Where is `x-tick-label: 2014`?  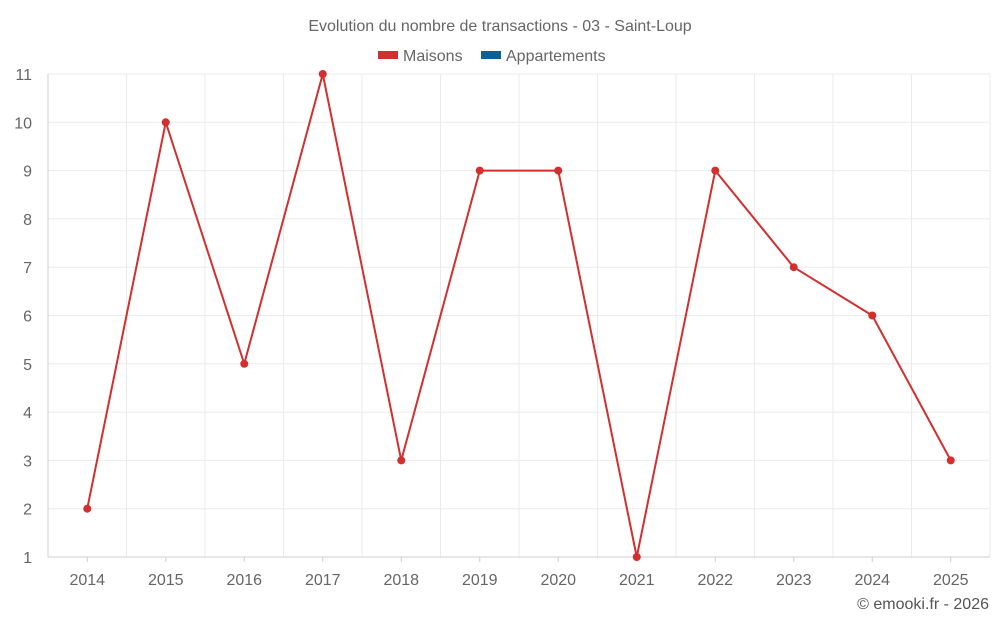 x-tick-label: 2014 is located at coordinates (87, 580).